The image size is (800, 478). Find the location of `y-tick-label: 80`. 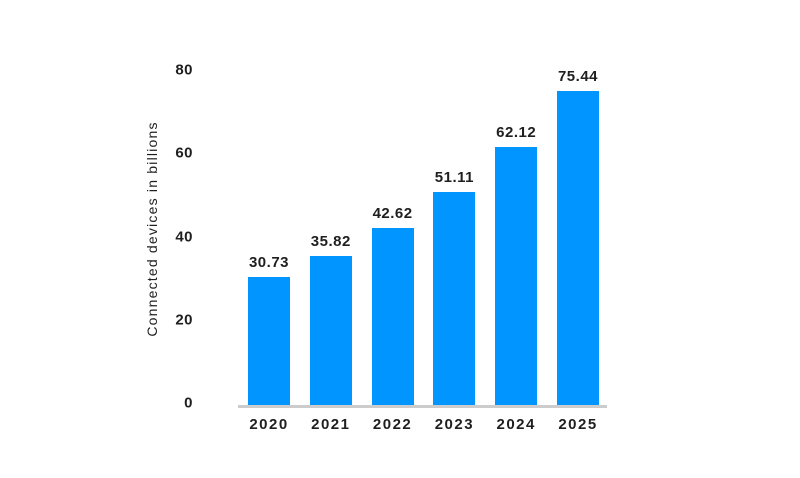

y-tick-label: 80 is located at coordinates (184, 70).